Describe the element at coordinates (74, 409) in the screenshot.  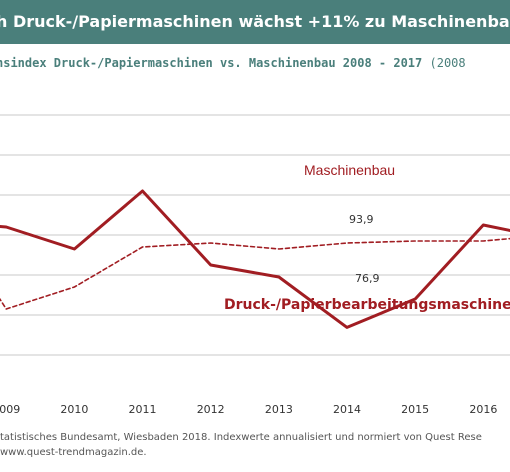
I see `x-tick-label: 2010` at that location.